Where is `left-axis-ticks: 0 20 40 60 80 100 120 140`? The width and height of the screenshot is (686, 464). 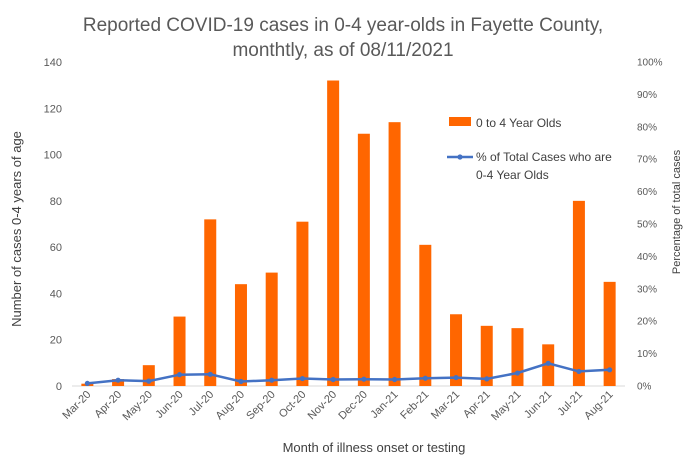
left-axis-ticks: 0 20 40 60 80 100 120 140 is located at coordinates (53, 225).